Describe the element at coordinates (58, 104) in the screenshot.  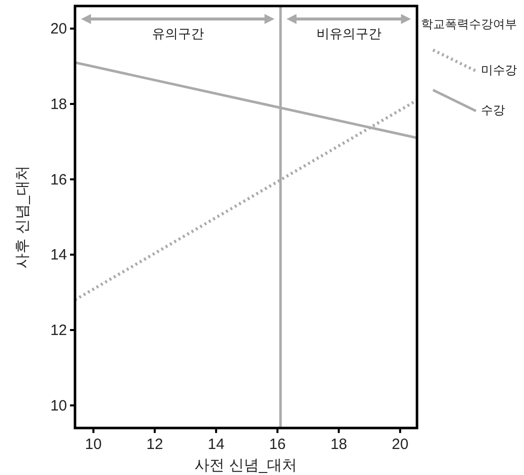
I see `y-tick-label: 18` at that location.